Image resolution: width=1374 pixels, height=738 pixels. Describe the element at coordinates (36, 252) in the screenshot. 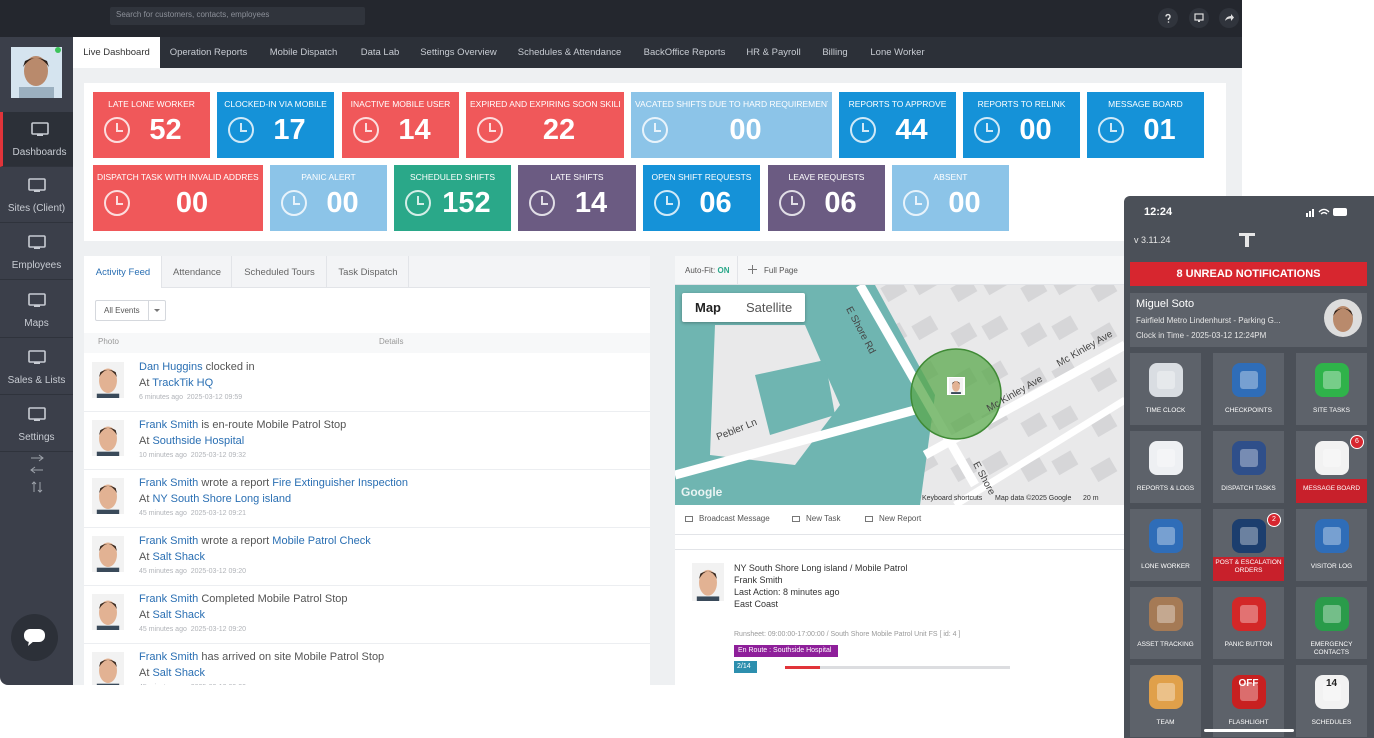

I see `sidebar-item: Employees` at that location.